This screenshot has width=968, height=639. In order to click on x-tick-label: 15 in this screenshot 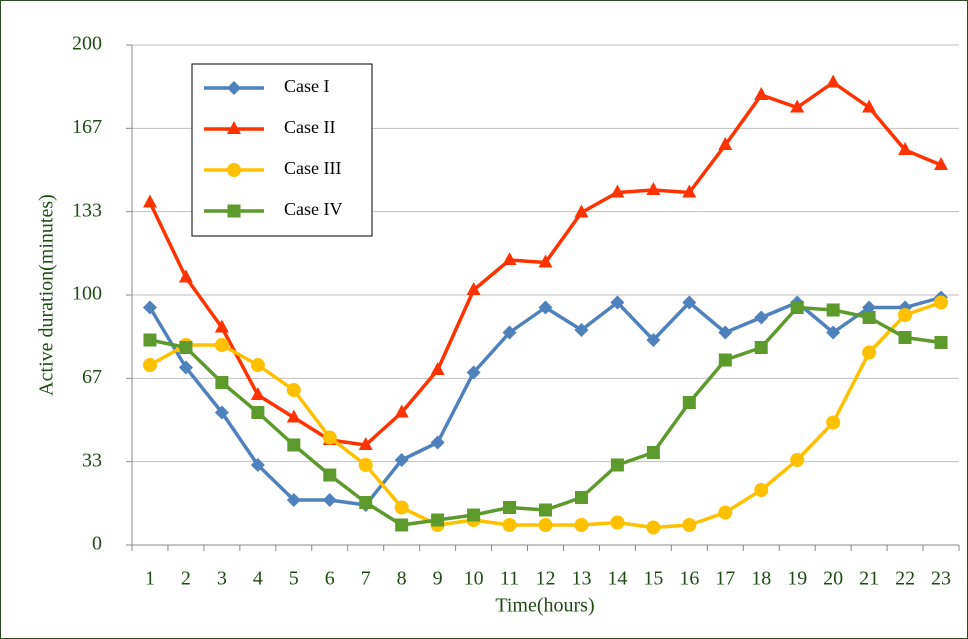, I will do `click(653, 579)`.